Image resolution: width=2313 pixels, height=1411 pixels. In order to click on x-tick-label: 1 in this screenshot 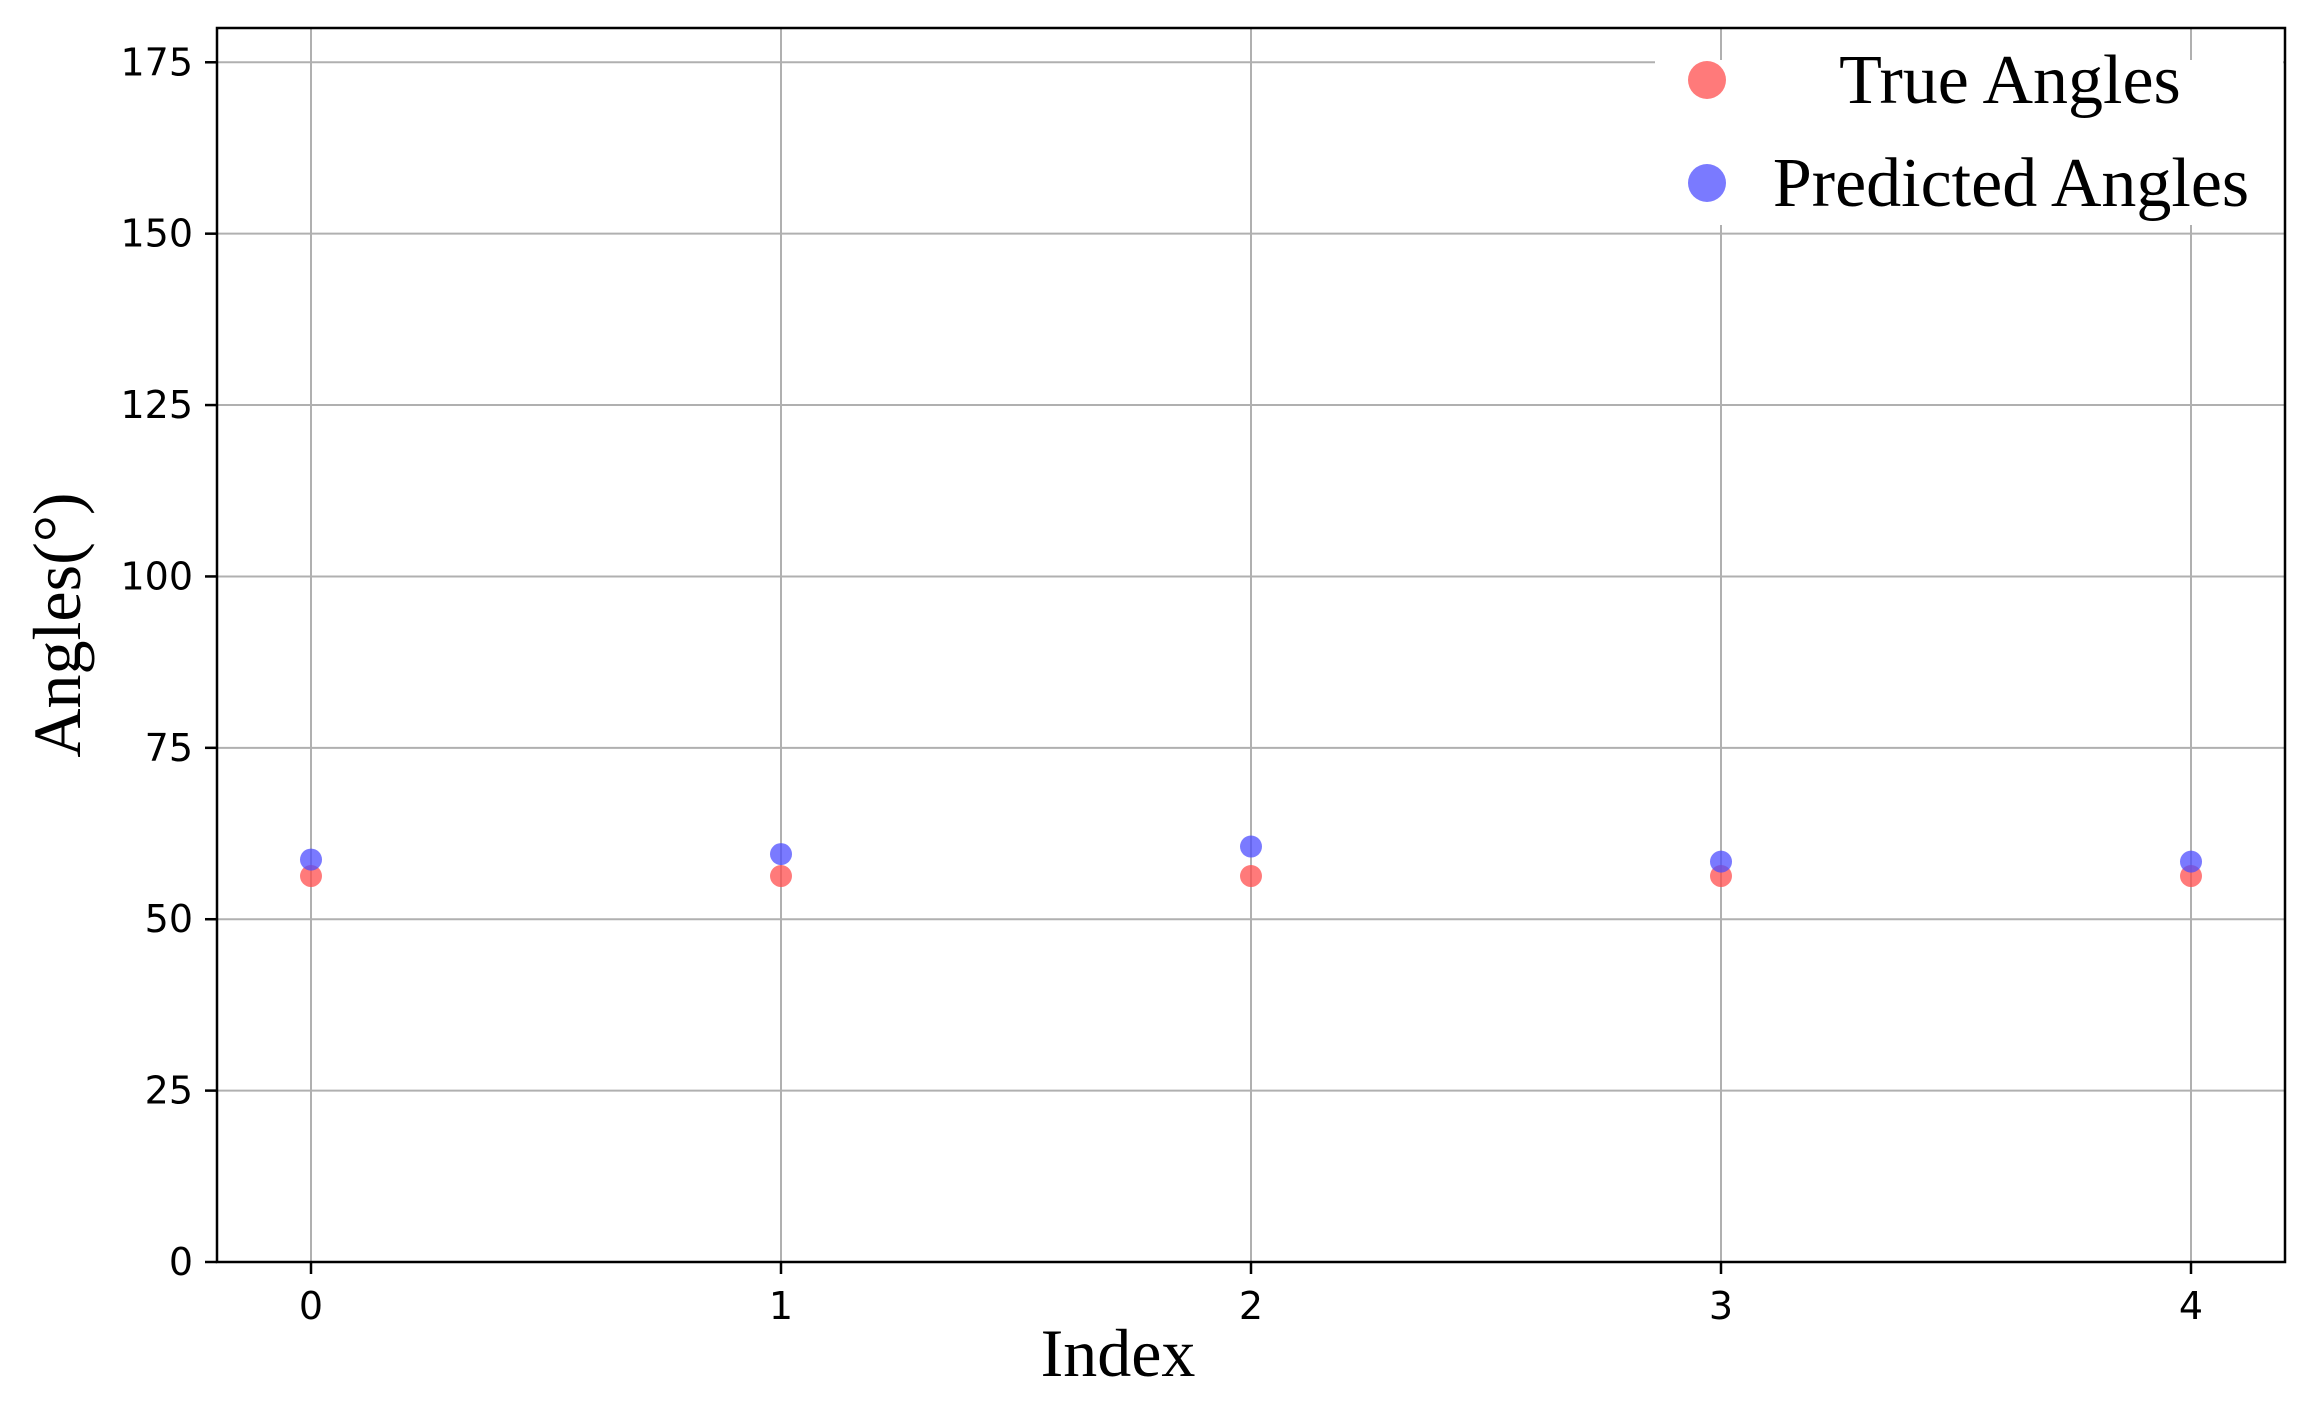, I will do `click(781, 1306)`.